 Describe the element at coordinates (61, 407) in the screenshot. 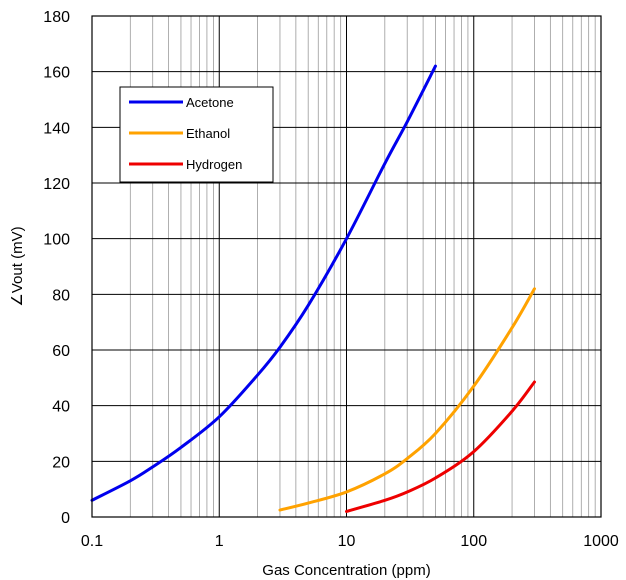

I see `y-tick-label: 40` at that location.